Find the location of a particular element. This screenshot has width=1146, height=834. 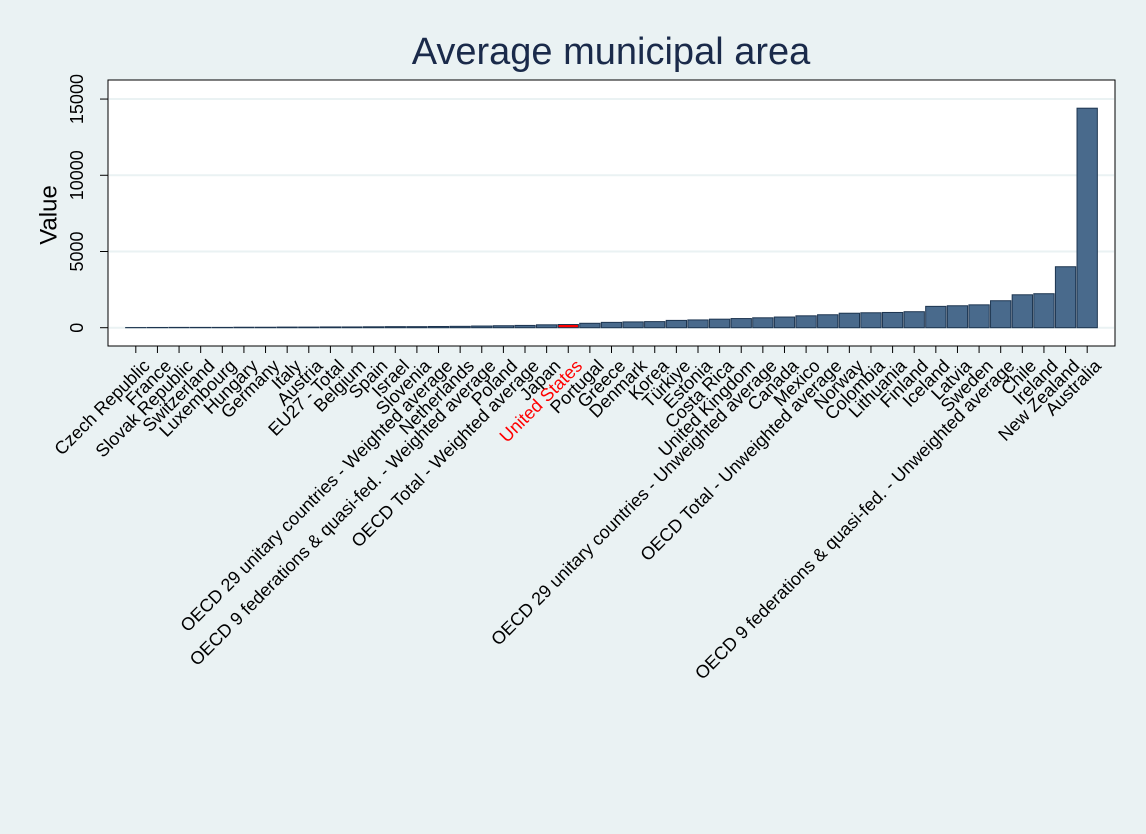

y-tick-label: 15000 is located at coordinates (77, 99).